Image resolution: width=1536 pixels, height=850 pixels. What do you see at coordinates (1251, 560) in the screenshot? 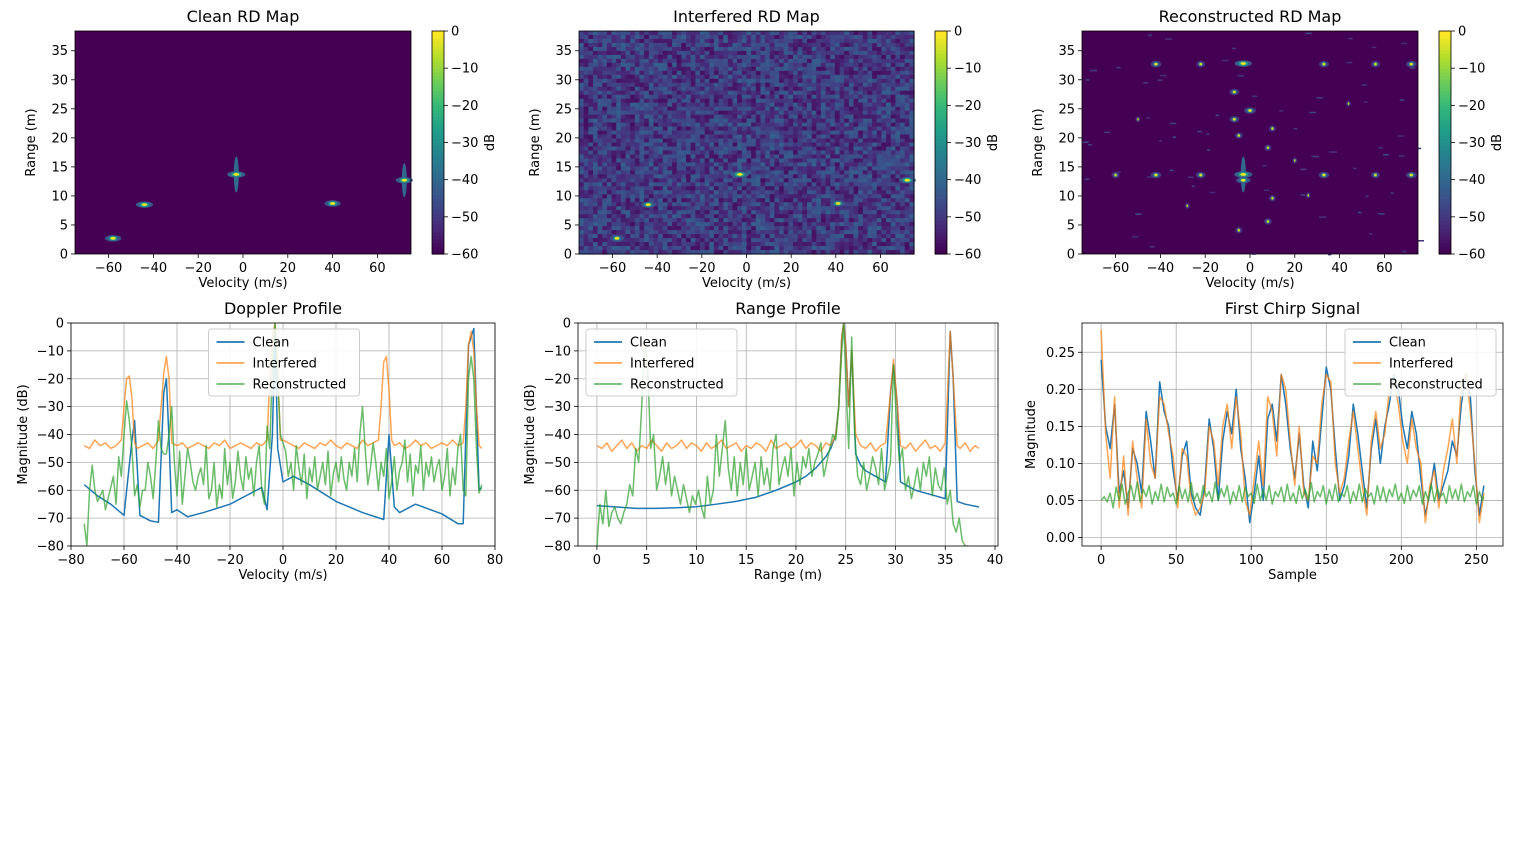
I see `x-tick-label: 100` at bounding box center [1251, 560].